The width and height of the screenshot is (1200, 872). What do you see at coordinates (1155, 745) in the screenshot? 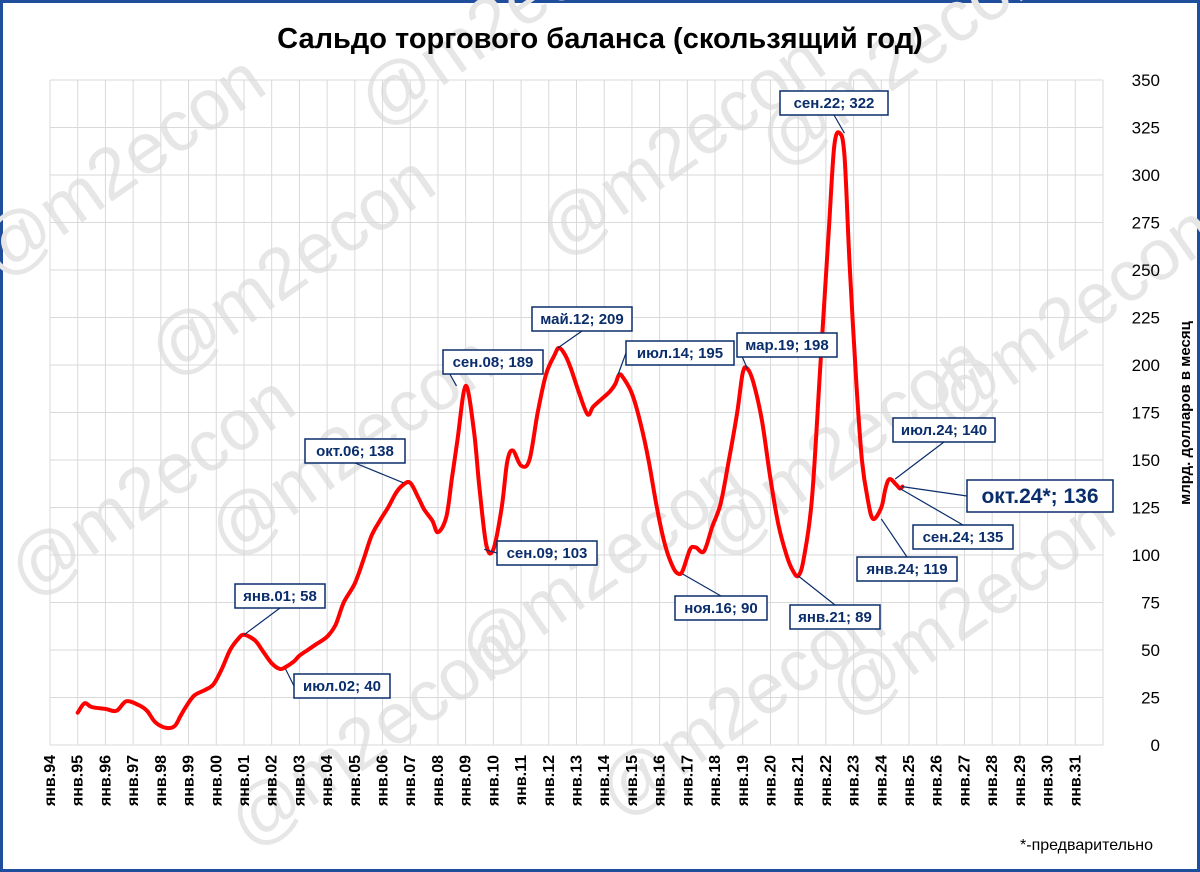
I see `y-tick-label: 0` at bounding box center [1155, 745].